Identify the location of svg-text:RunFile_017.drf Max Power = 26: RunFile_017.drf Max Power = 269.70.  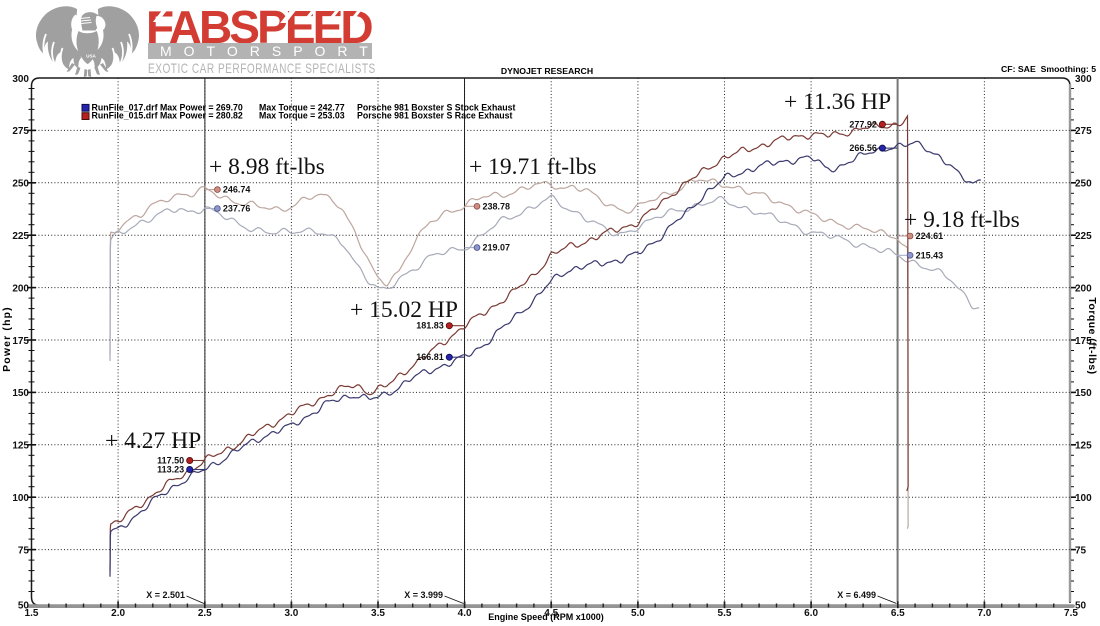
(167, 107).